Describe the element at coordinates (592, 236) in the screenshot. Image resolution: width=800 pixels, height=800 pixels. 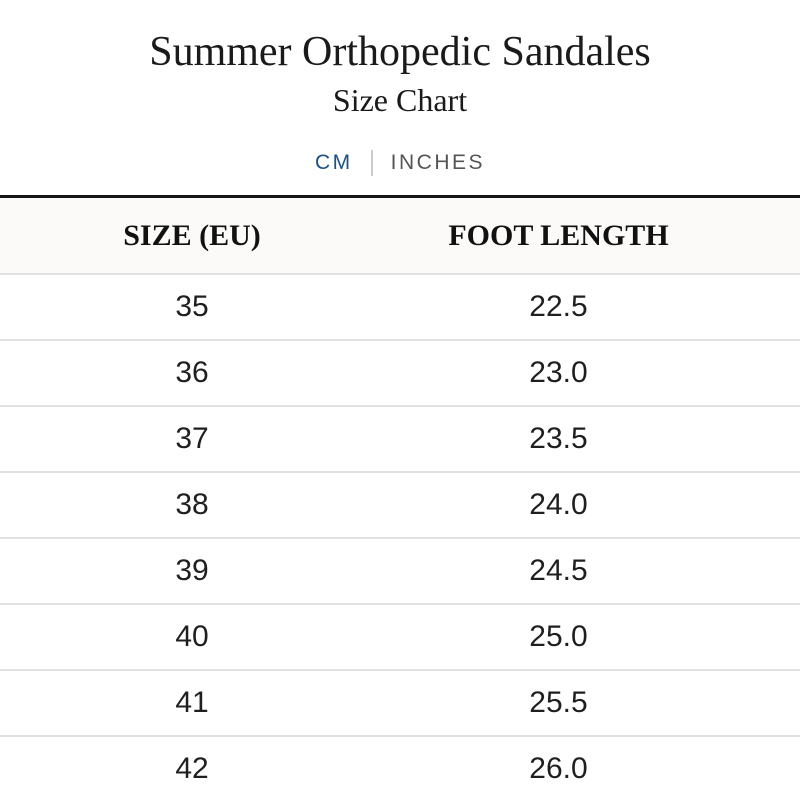
I see `column-header-foot-length: FOOT LENGTH` at that location.